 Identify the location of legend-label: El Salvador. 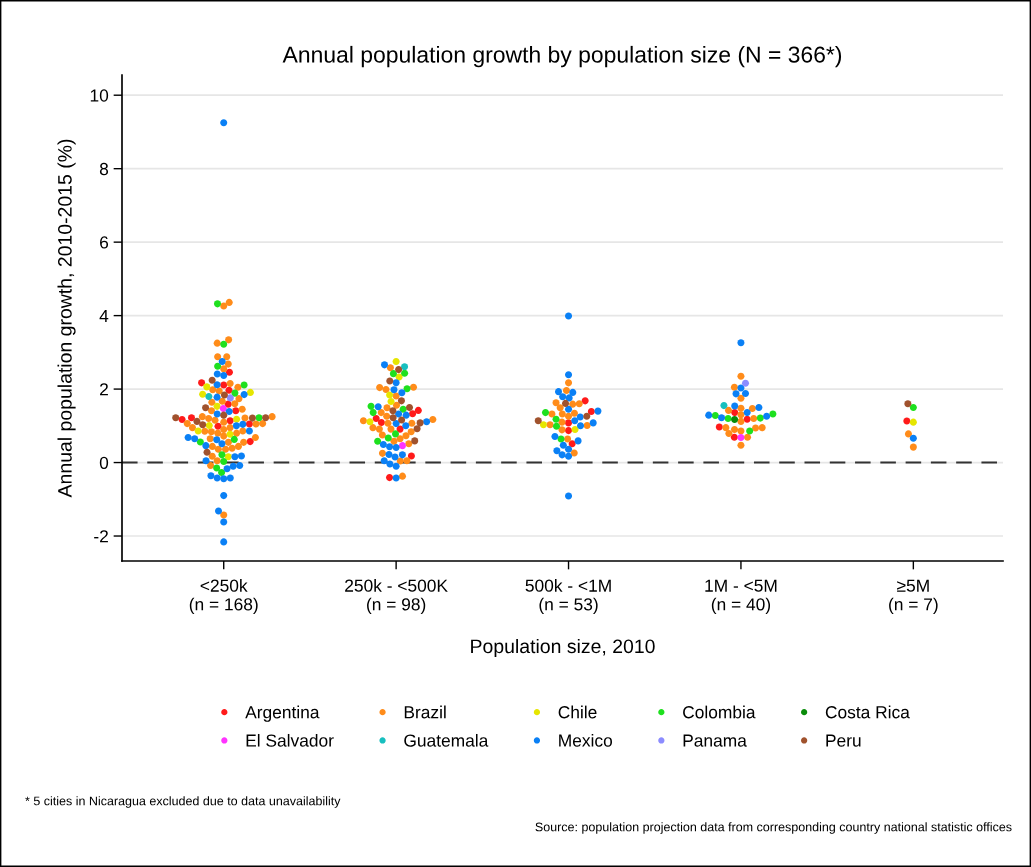
(290, 740).